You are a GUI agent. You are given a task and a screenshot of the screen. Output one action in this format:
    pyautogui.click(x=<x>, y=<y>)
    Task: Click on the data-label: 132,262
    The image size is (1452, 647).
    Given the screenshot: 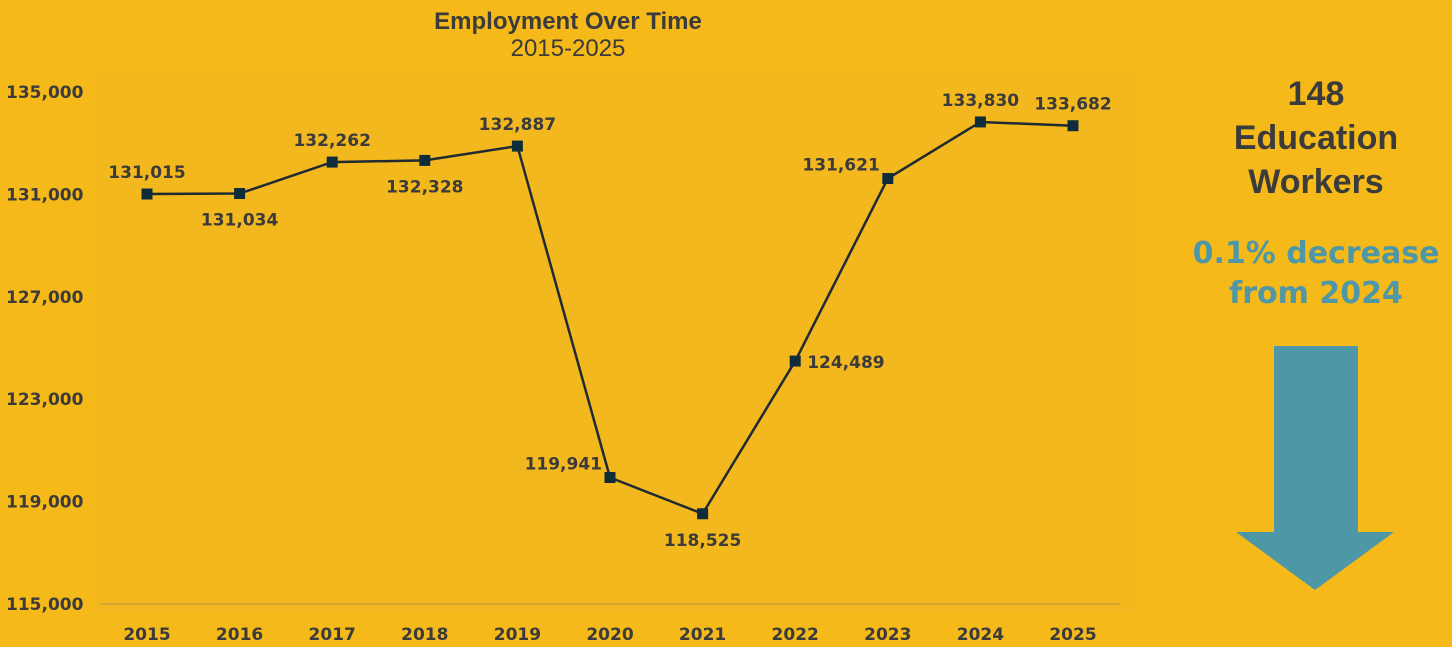 What is the action you would take?
    pyautogui.click(x=331, y=141)
    